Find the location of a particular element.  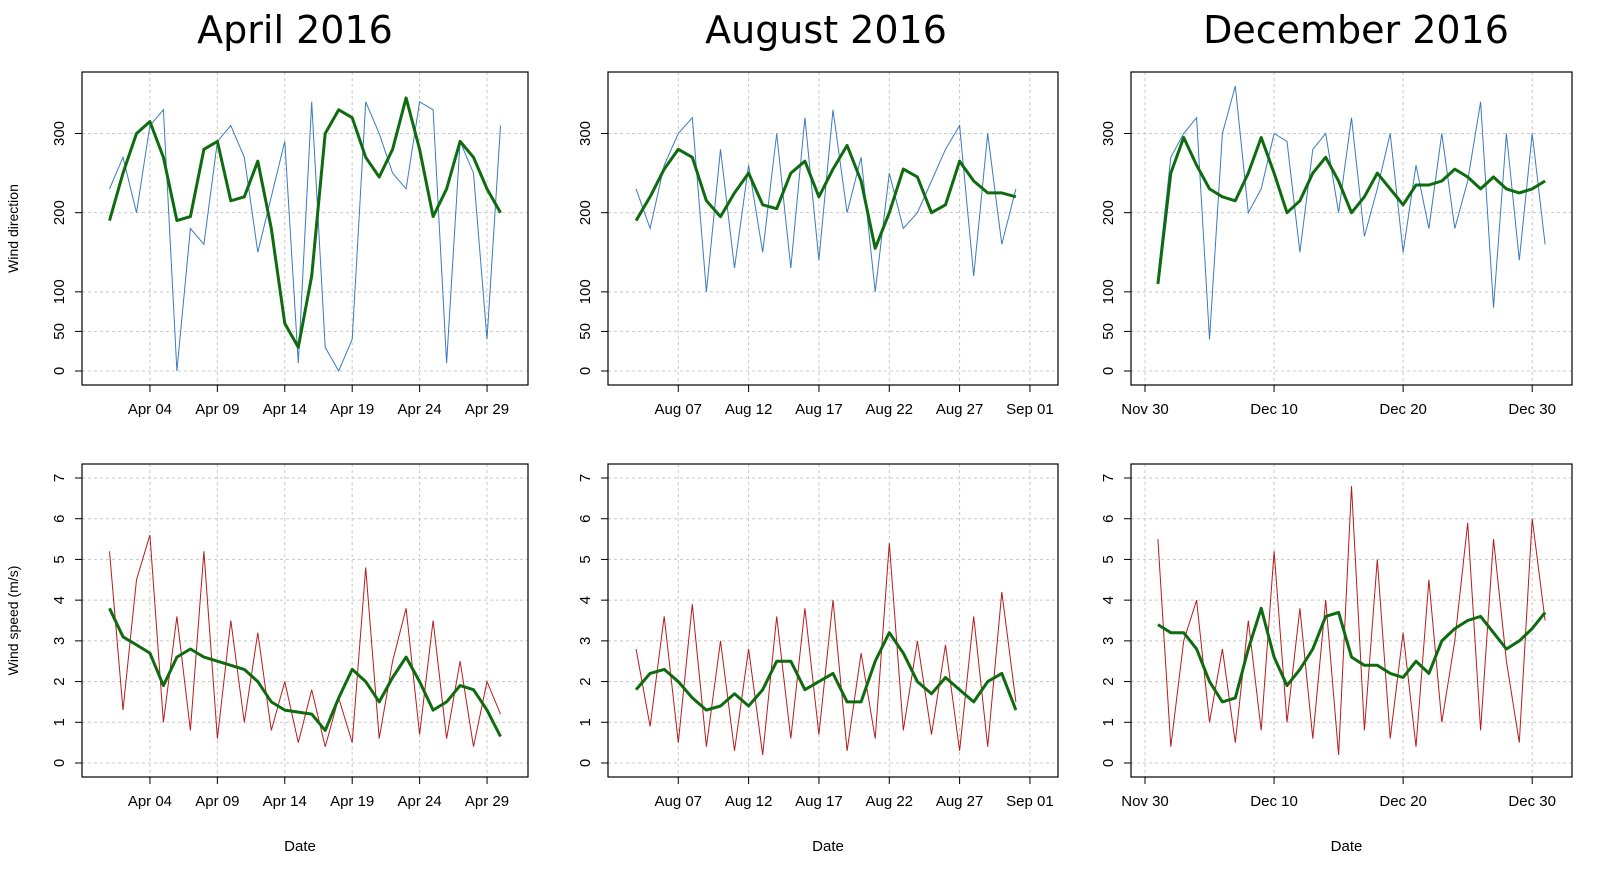

title-april: April 2016 is located at coordinates (295, 30).